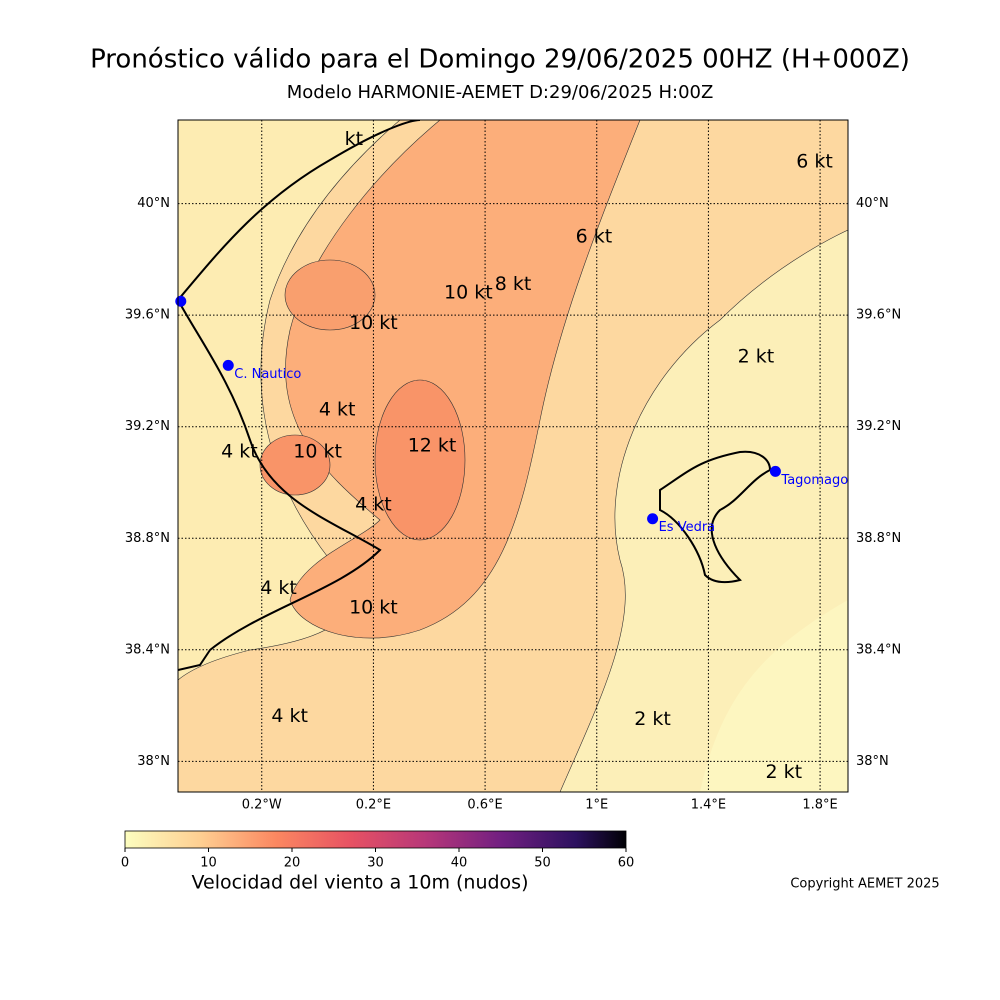  Describe the element at coordinates (872, 761) in the screenshot. I see `y-tick-label-right: 38°N` at that location.